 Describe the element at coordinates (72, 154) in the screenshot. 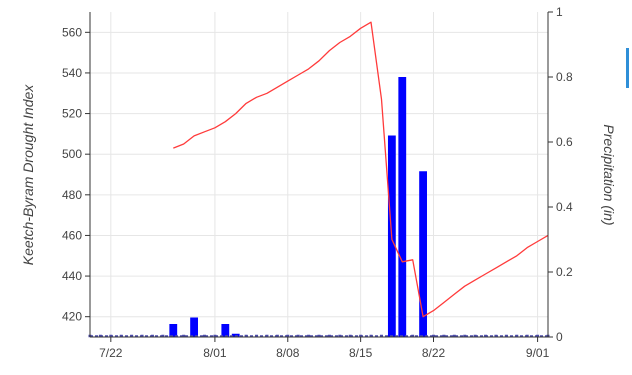

I see `y-left-tick-label: 500` at that location.